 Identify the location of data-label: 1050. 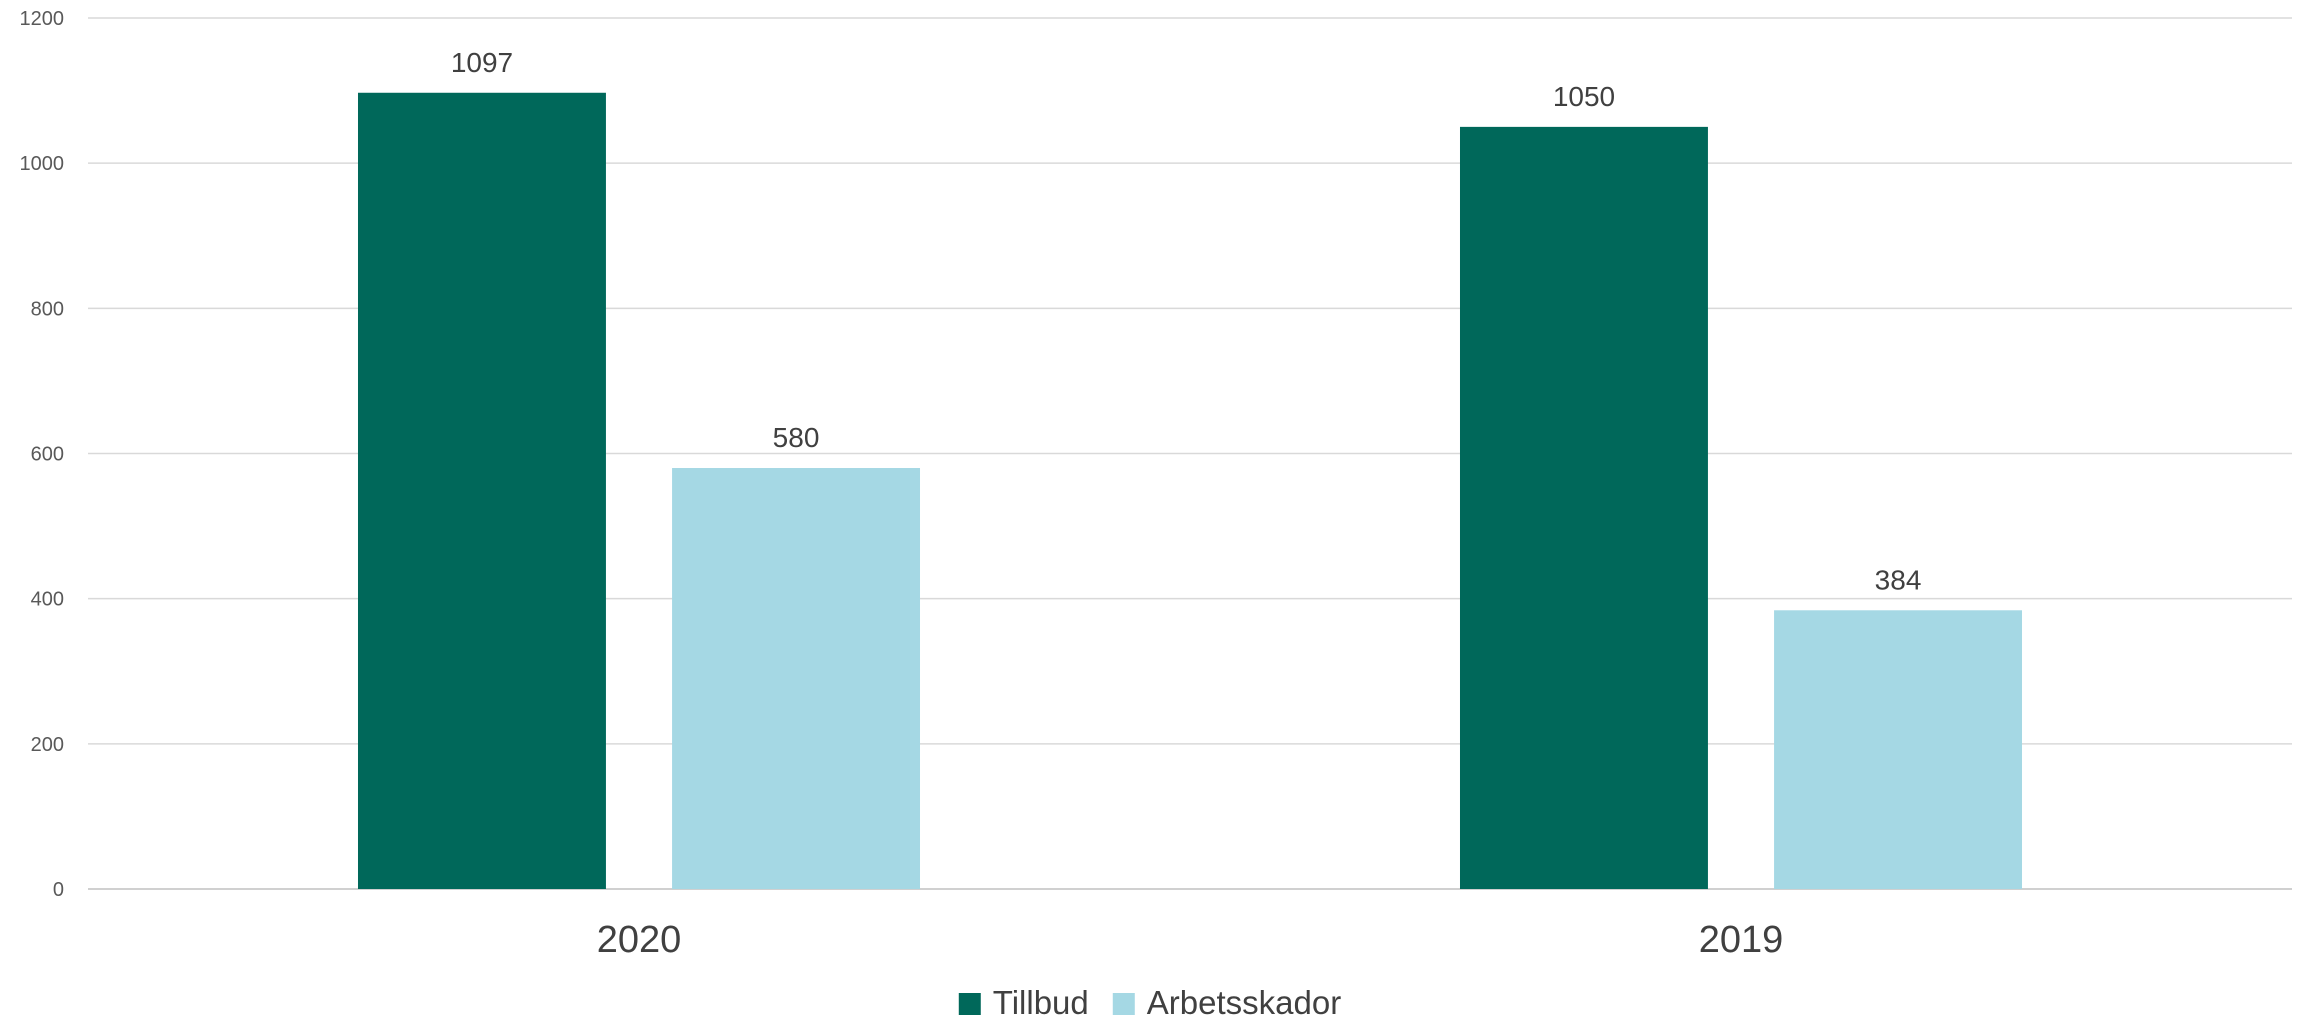
(1584, 96).